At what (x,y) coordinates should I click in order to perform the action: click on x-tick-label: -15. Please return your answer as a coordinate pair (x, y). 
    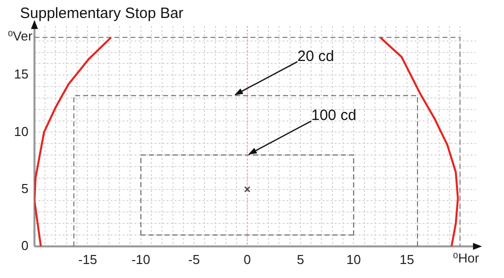
    Looking at the image, I should click on (88, 259).